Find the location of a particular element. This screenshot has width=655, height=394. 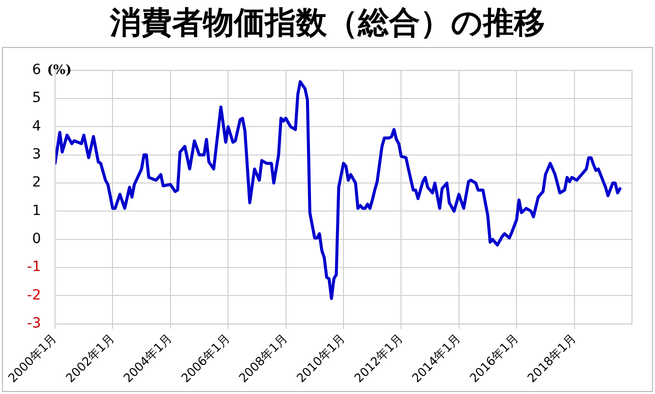

y-tick-label: 3 is located at coordinates (36, 154).